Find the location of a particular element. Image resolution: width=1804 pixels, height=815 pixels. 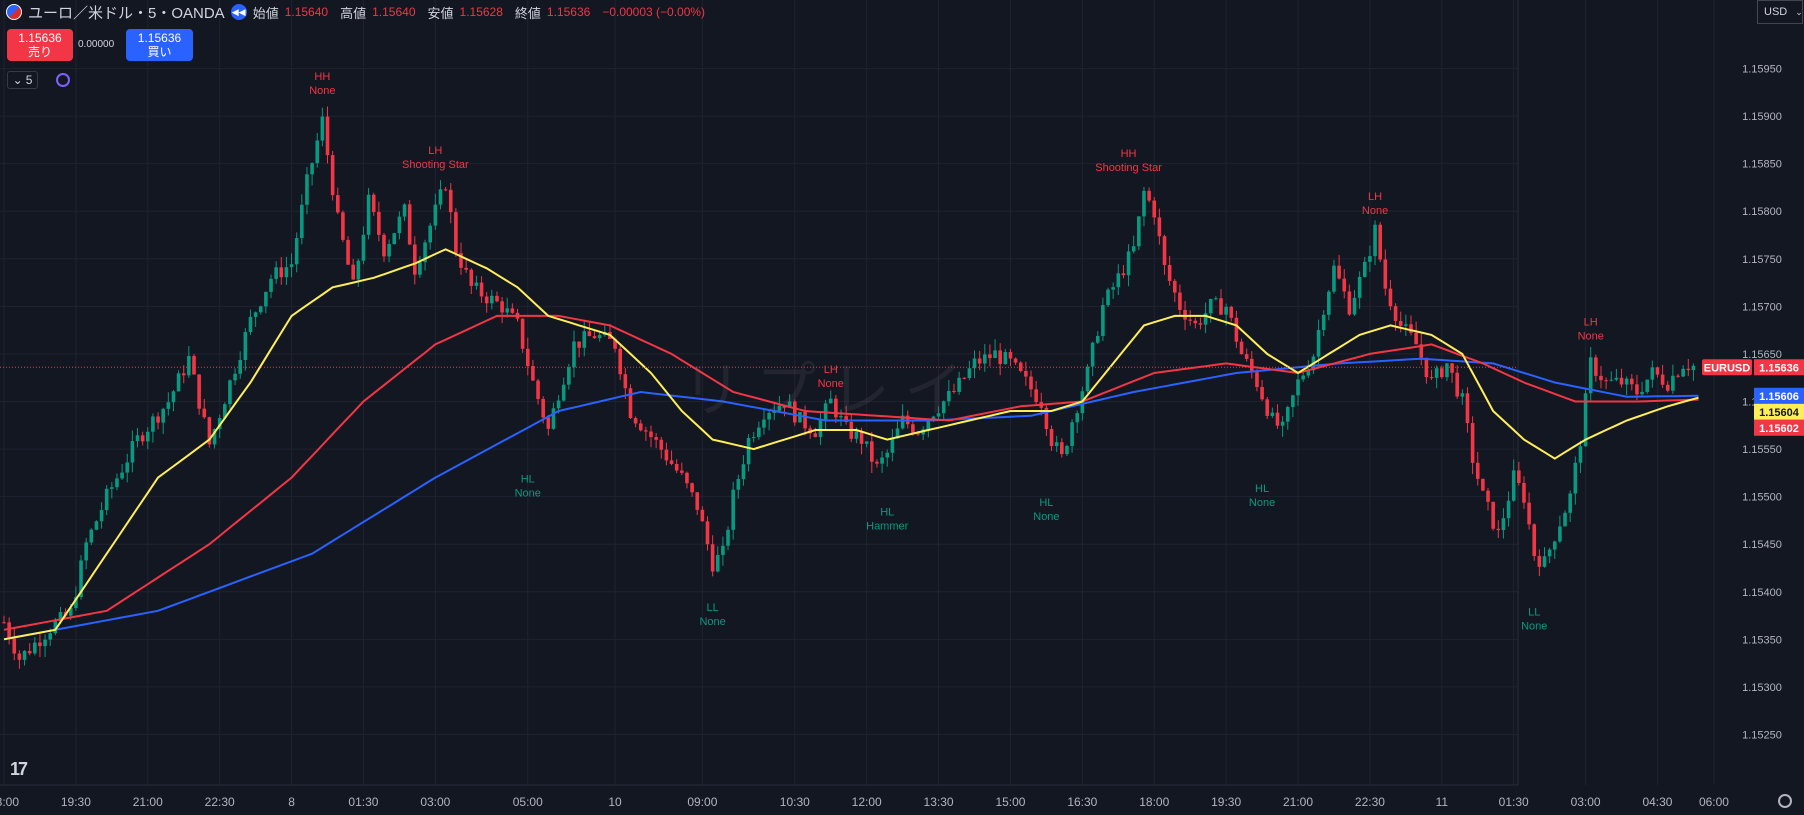

price-axis-badge-label: 1.15606 is located at coordinates (1779, 397).